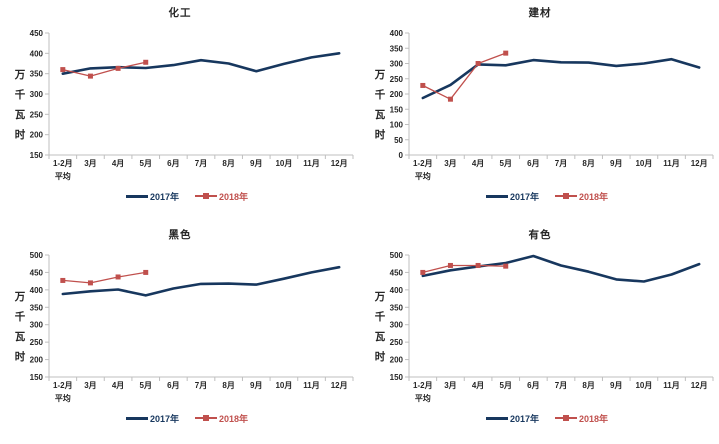  Describe the element at coordinates (397, 255) in the screenshot. I see `y-tick-label: 500` at that location.